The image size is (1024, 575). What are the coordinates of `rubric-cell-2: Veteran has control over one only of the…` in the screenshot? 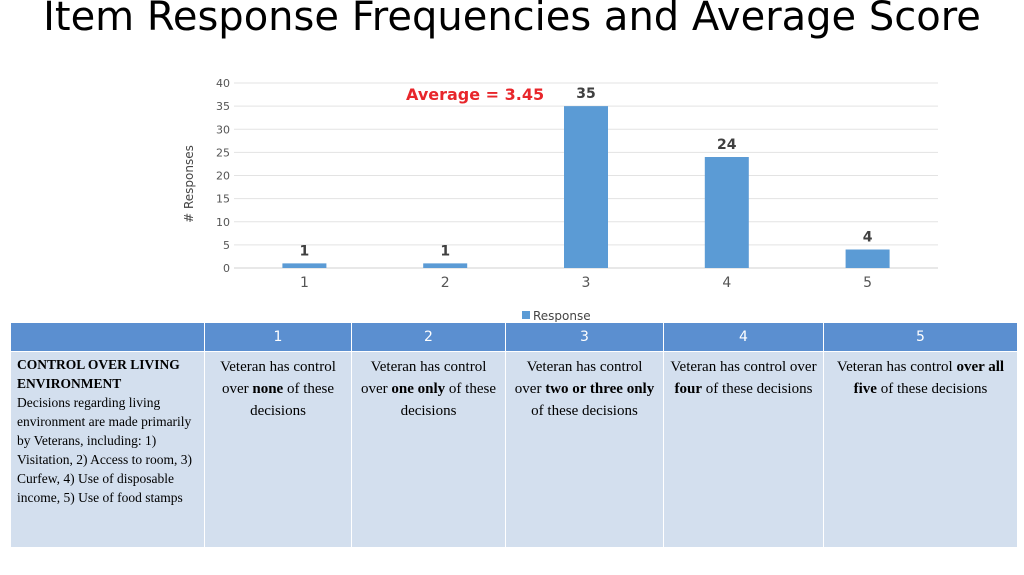 It's located at (428, 449).